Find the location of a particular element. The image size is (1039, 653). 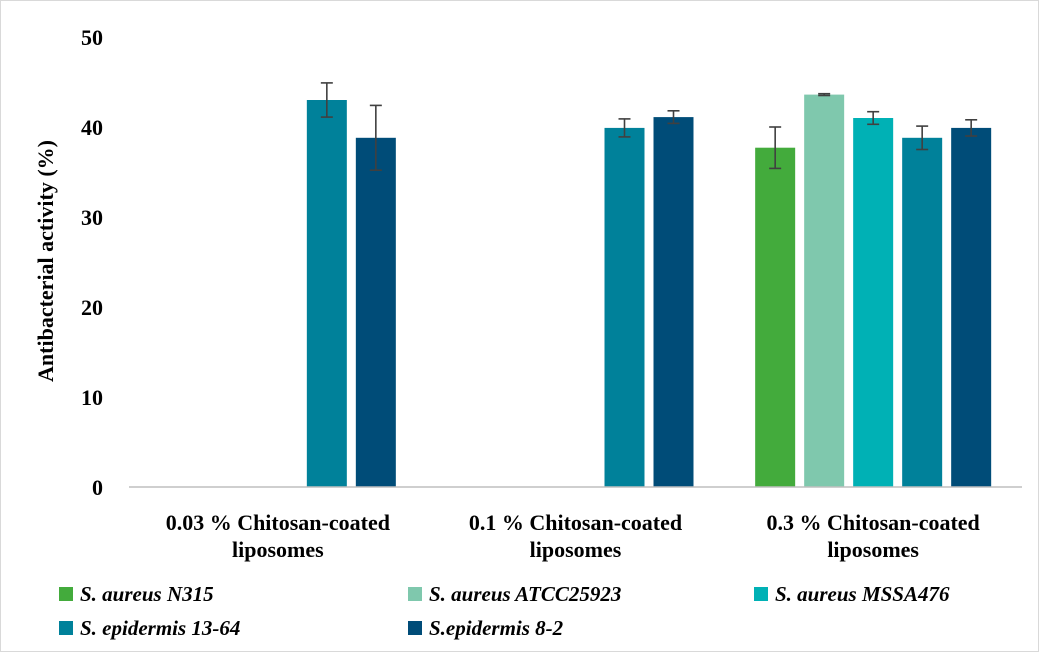

y-tick-label: 20 is located at coordinates (92, 307).